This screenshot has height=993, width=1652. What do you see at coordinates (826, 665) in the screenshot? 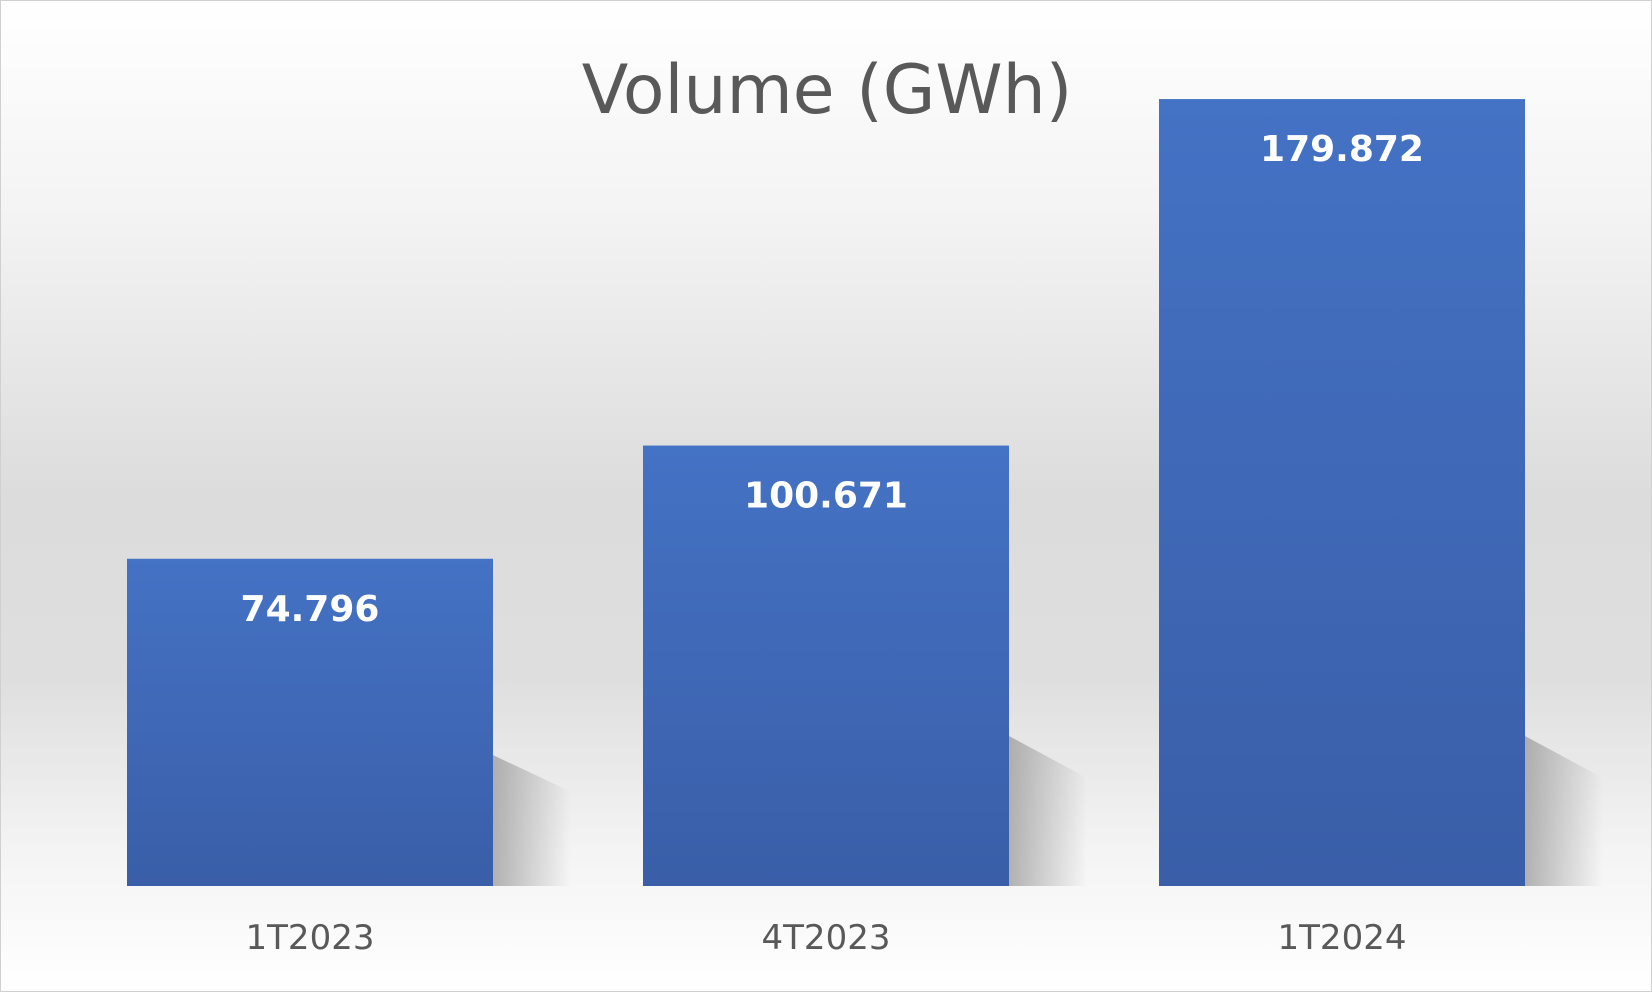
I see `bar-4t2023` at bounding box center [826, 665].